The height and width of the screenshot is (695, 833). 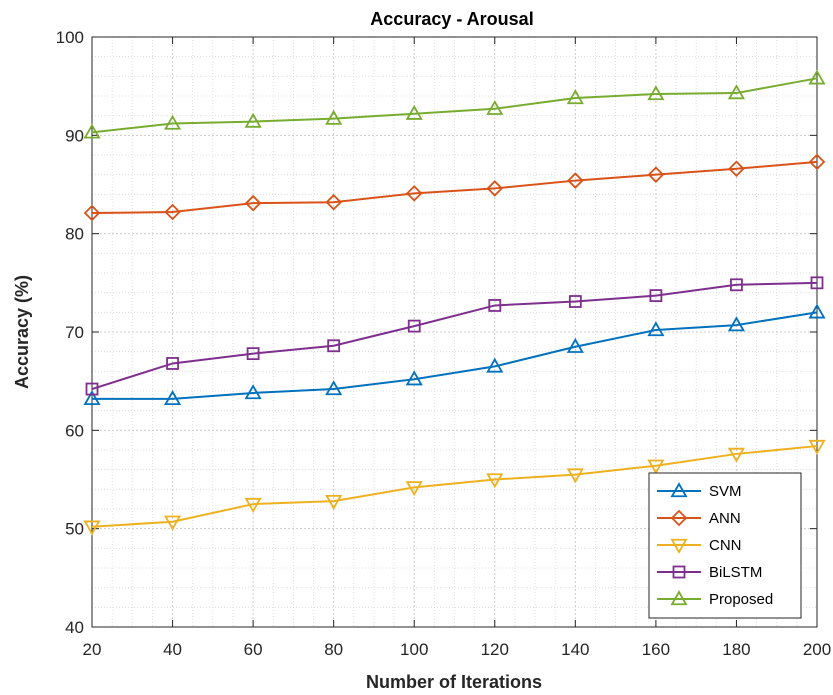 I want to click on legend-marker-cnn, so click(x=679, y=546).